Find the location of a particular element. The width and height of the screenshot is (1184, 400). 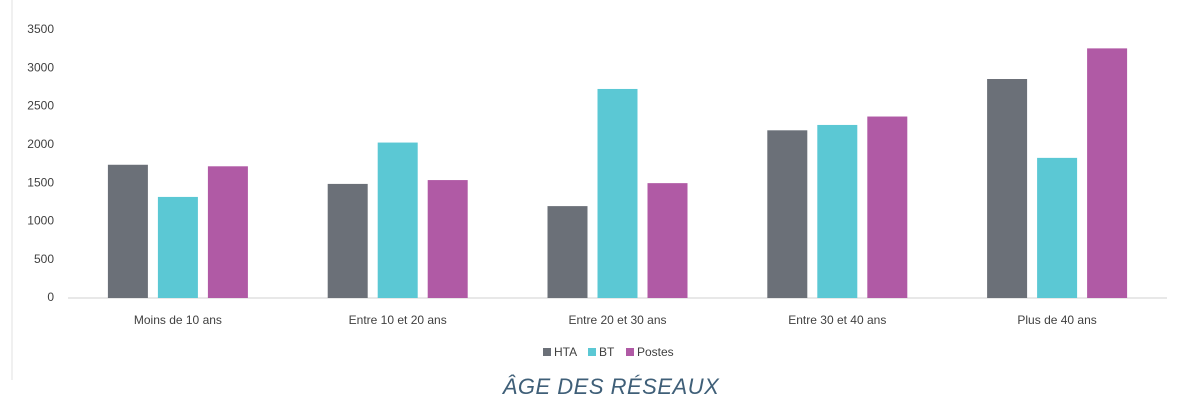

legend-label: HTA is located at coordinates (565, 352).